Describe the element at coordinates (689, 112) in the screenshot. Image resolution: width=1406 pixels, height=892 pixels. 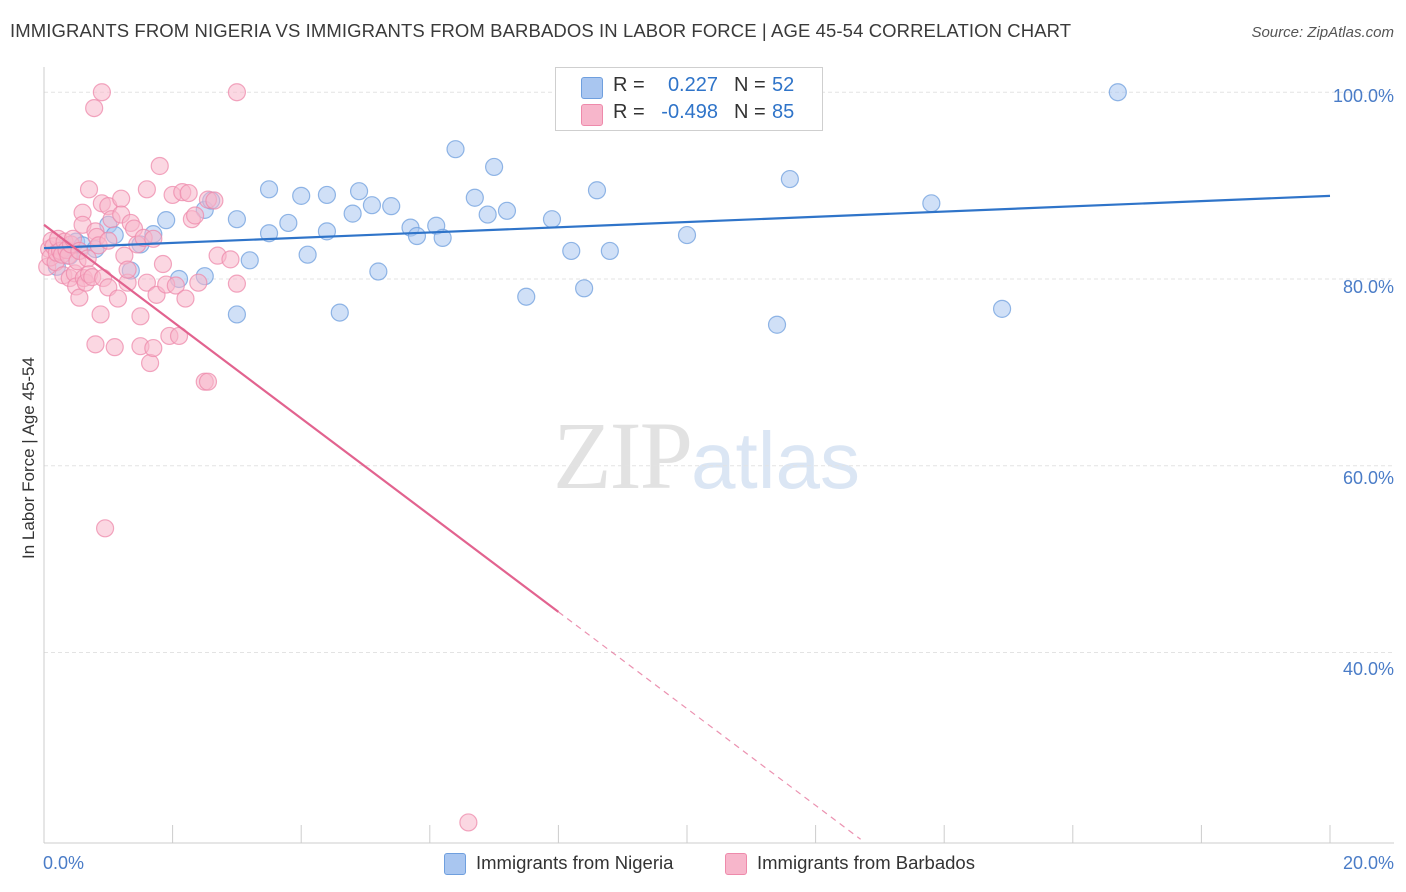
I see `barbados-r-value: -0.498` at that location.